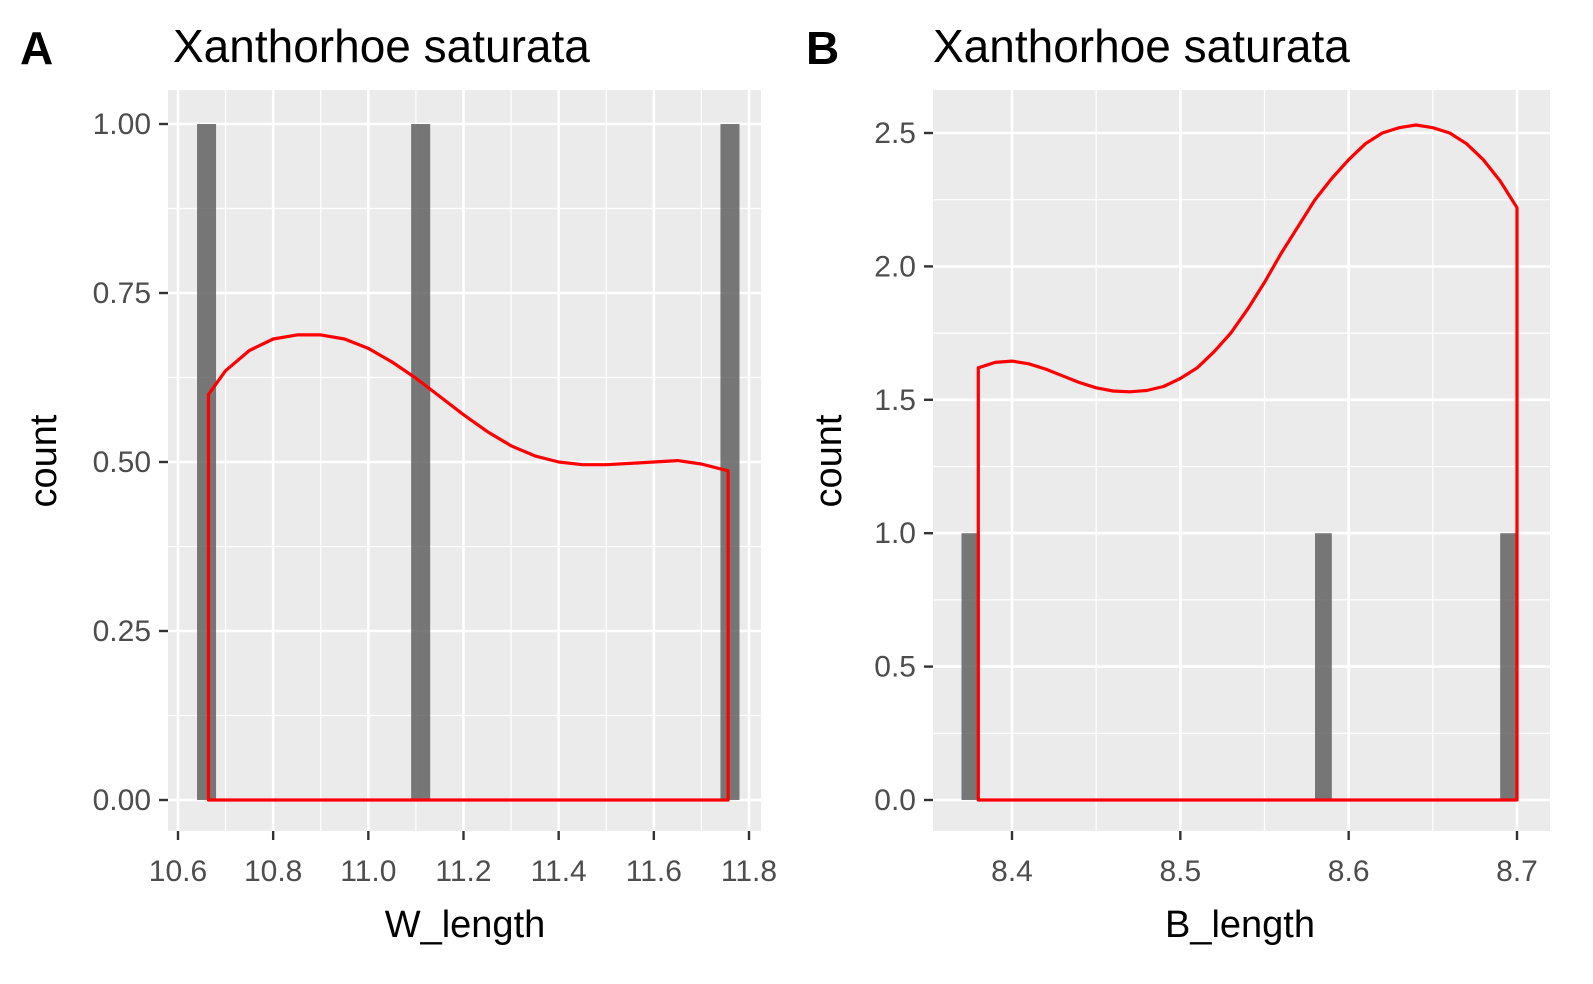  Describe the element at coordinates (44, 460) in the screenshot. I see `panel-a-y-axis-title: count` at that location.